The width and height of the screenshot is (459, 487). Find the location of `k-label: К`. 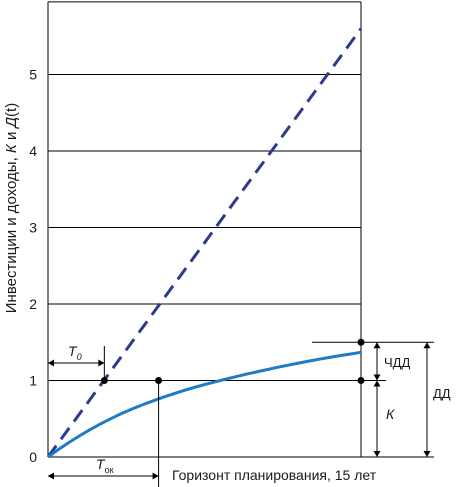

k-label: К is located at coordinates (390, 414).